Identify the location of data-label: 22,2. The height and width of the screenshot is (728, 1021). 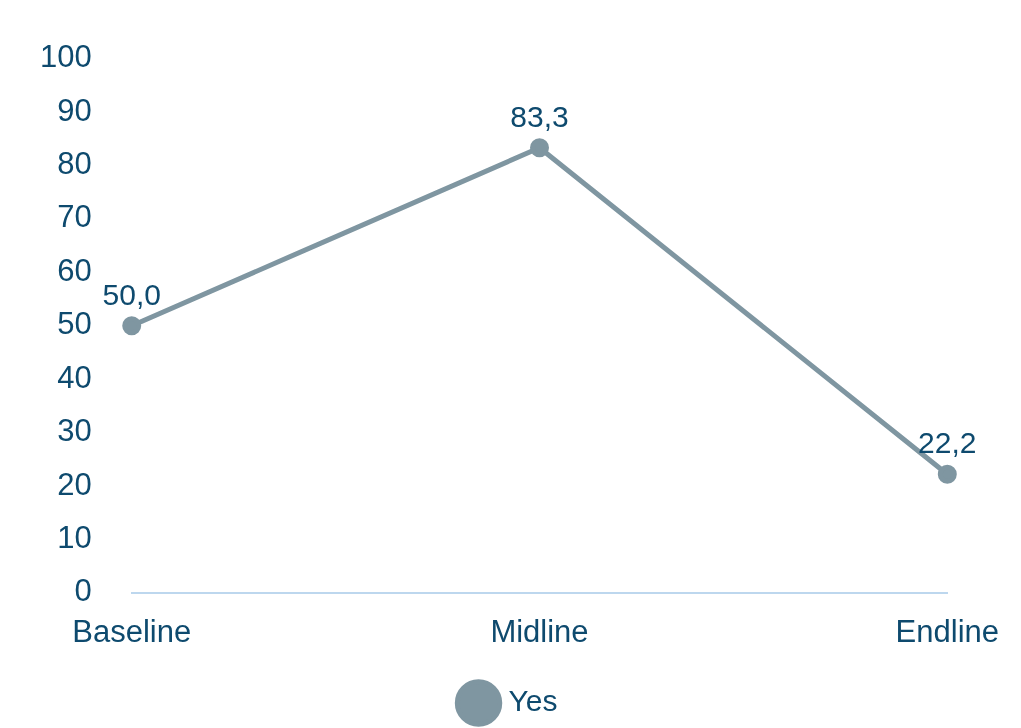
(947, 443).